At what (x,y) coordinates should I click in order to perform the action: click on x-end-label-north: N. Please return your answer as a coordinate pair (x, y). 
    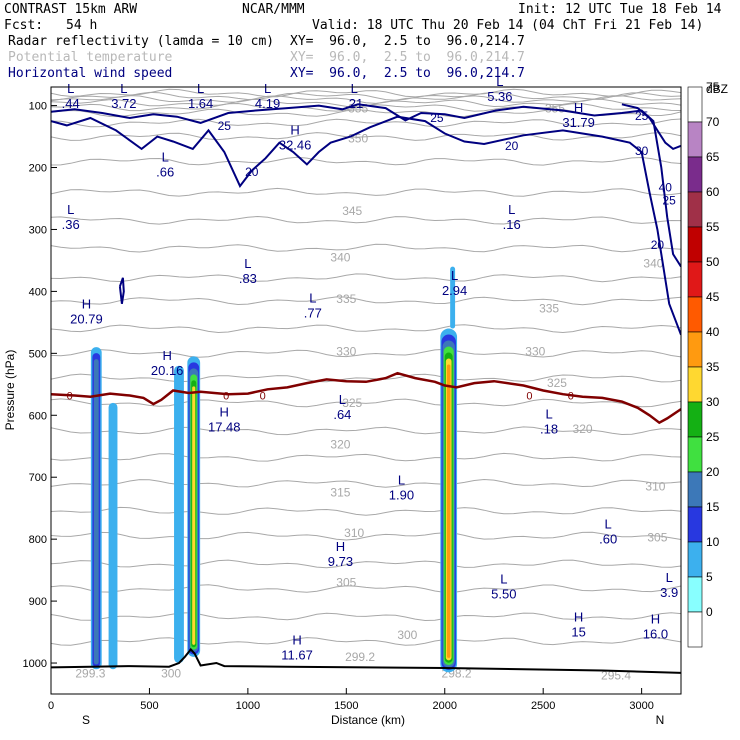
    Looking at the image, I should click on (660, 720).